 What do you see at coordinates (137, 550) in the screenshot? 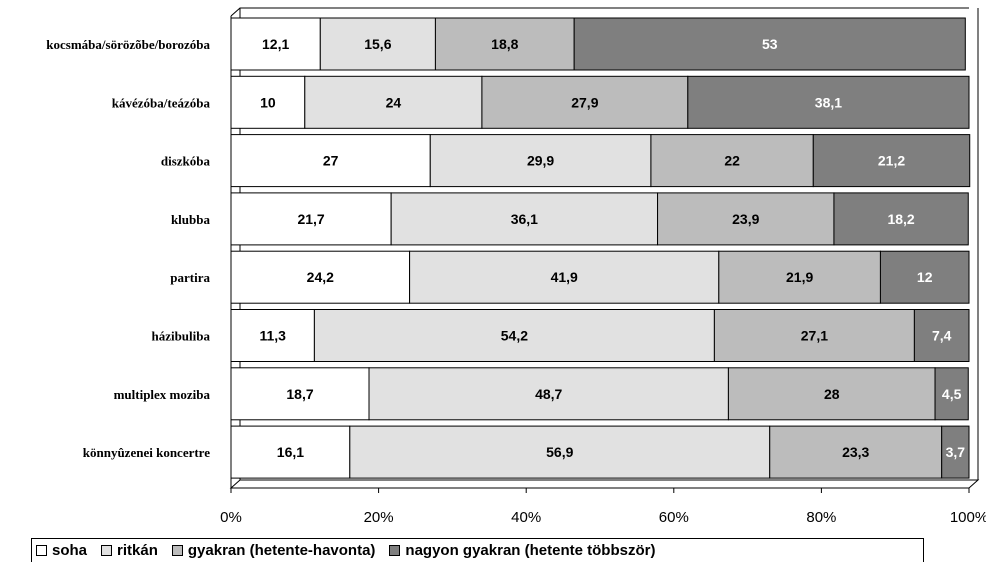
I see `legend-label-ritkan: ritkán` at bounding box center [137, 550].